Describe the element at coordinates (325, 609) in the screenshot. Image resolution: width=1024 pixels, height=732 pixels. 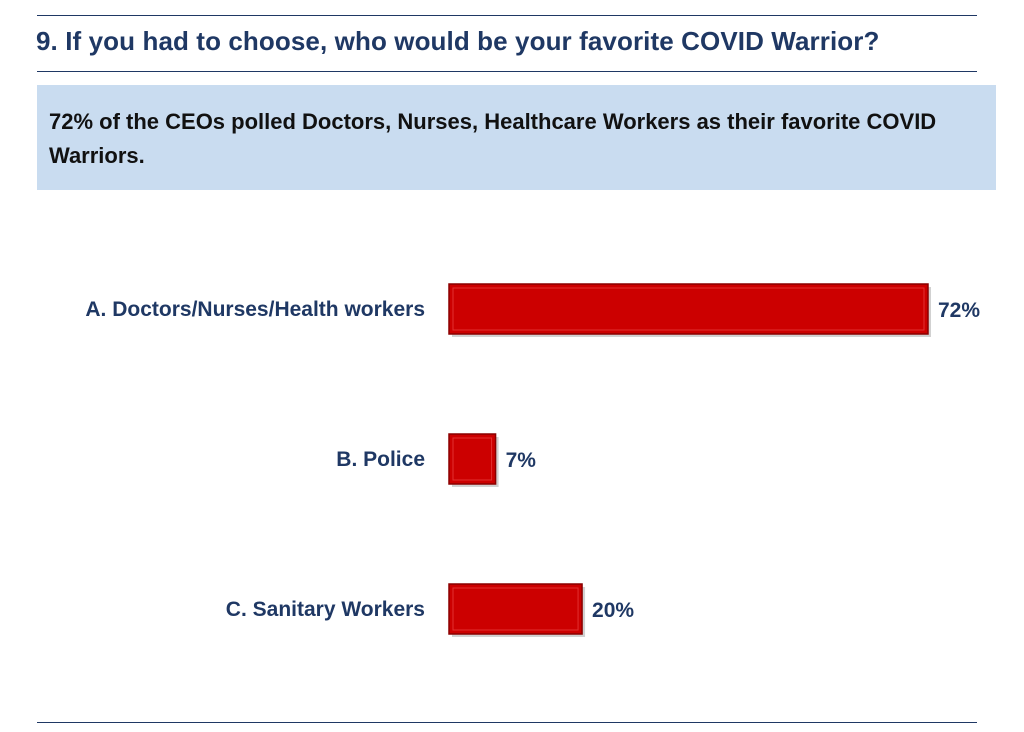
I see `category-label: C. Sanitary Workers` at that location.